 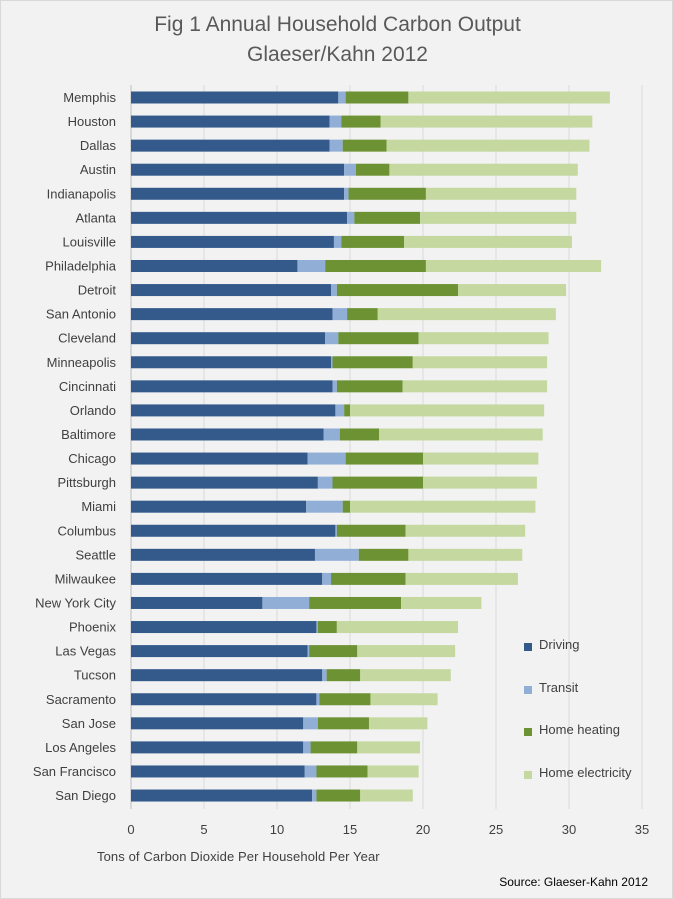 I want to click on x-tick-label: 35, so click(x=642, y=829).